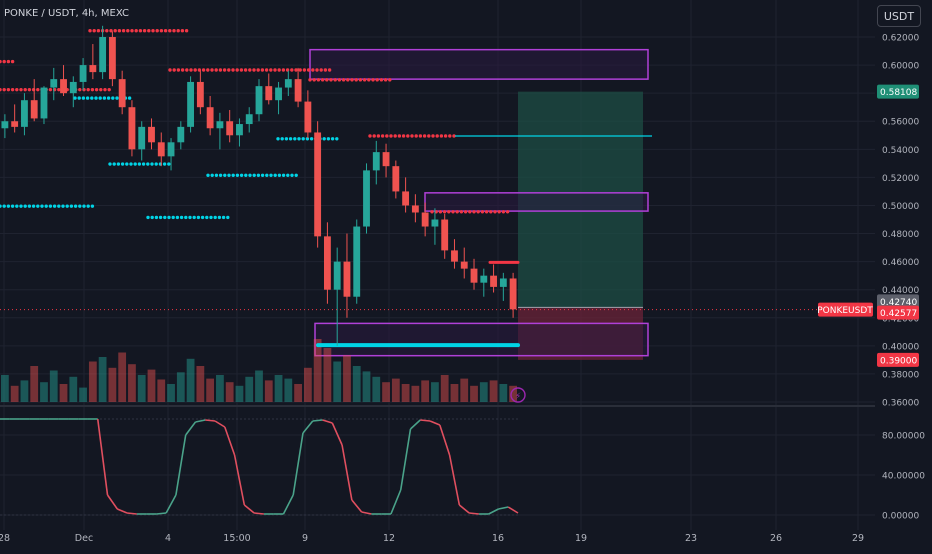 The width and height of the screenshot is (932, 554). I want to click on price-tag-label: 0.42740, so click(898, 303).